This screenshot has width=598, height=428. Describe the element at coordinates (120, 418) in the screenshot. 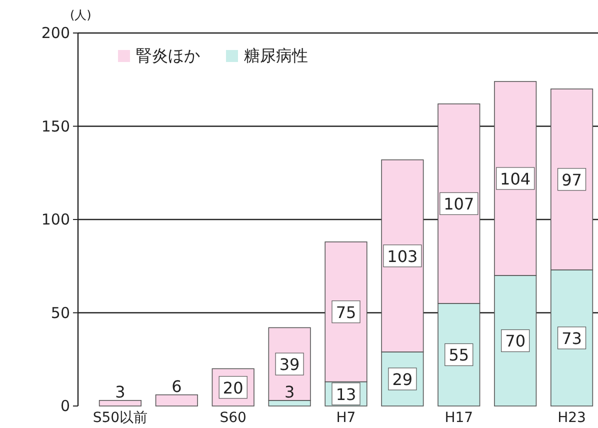

I see `x-tick-label: S50以前` at that location.